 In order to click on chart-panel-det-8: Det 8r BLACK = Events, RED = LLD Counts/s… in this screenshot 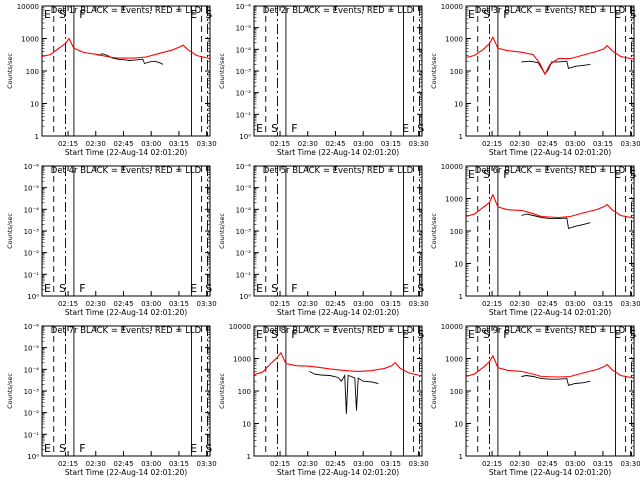, I will do `click(323, 400)`.